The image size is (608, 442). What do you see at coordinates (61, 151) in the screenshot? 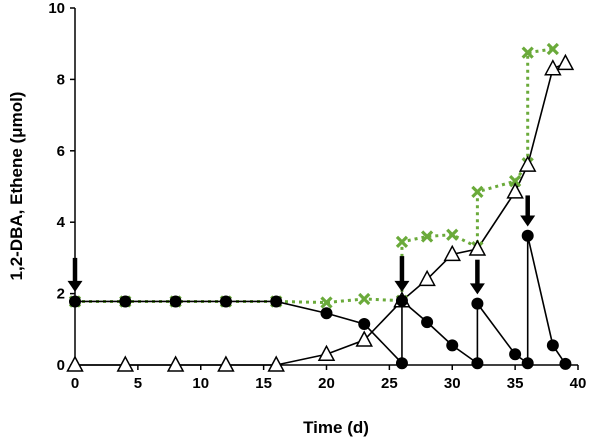
I see `y-tick-label: 6` at bounding box center [61, 151].